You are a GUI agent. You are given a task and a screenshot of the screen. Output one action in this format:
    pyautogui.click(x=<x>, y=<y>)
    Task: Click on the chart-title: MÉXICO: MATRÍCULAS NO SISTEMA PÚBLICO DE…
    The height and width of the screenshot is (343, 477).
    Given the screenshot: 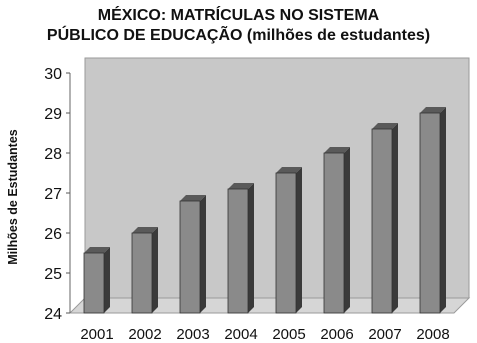 What is the action you would take?
    pyautogui.click(x=238, y=26)
    